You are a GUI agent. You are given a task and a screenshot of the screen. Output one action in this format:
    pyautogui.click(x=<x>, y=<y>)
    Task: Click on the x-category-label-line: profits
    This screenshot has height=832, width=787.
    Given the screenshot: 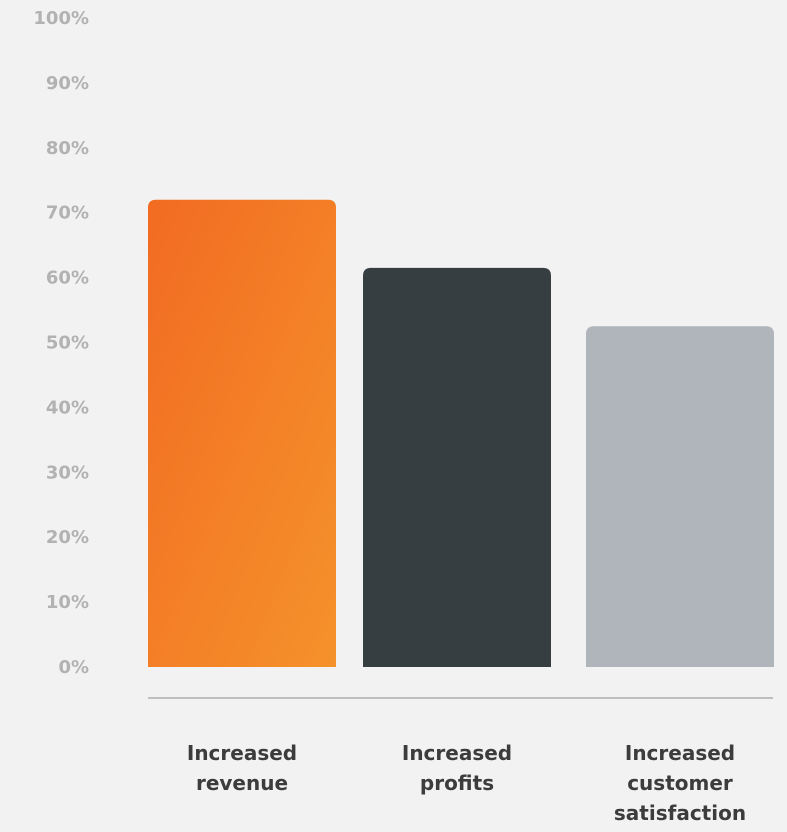 What is the action you would take?
    pyautogui.click(x=457, y=783)
    